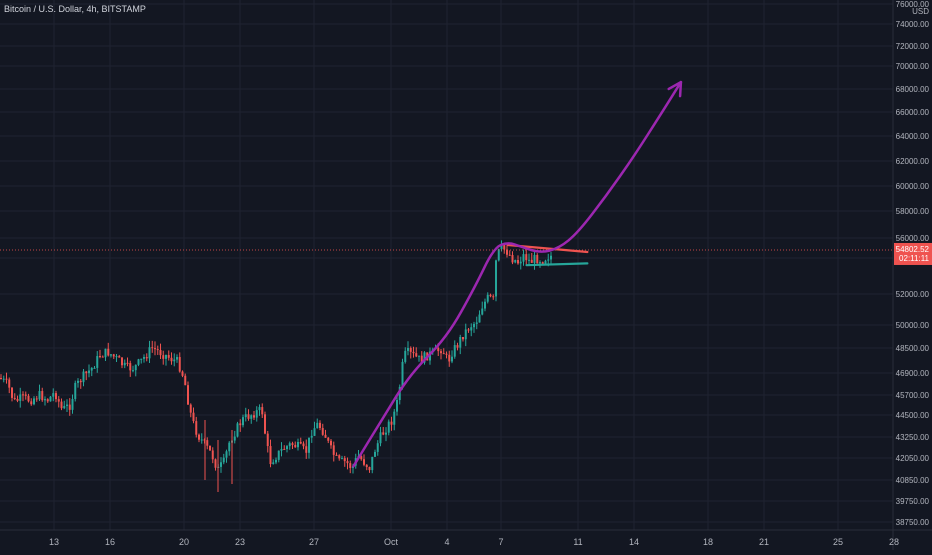 The image size is (932, 555). Describe the element at coordinates (500, 542) in the screenshot. I see `time-axis-label: 7` at that location.